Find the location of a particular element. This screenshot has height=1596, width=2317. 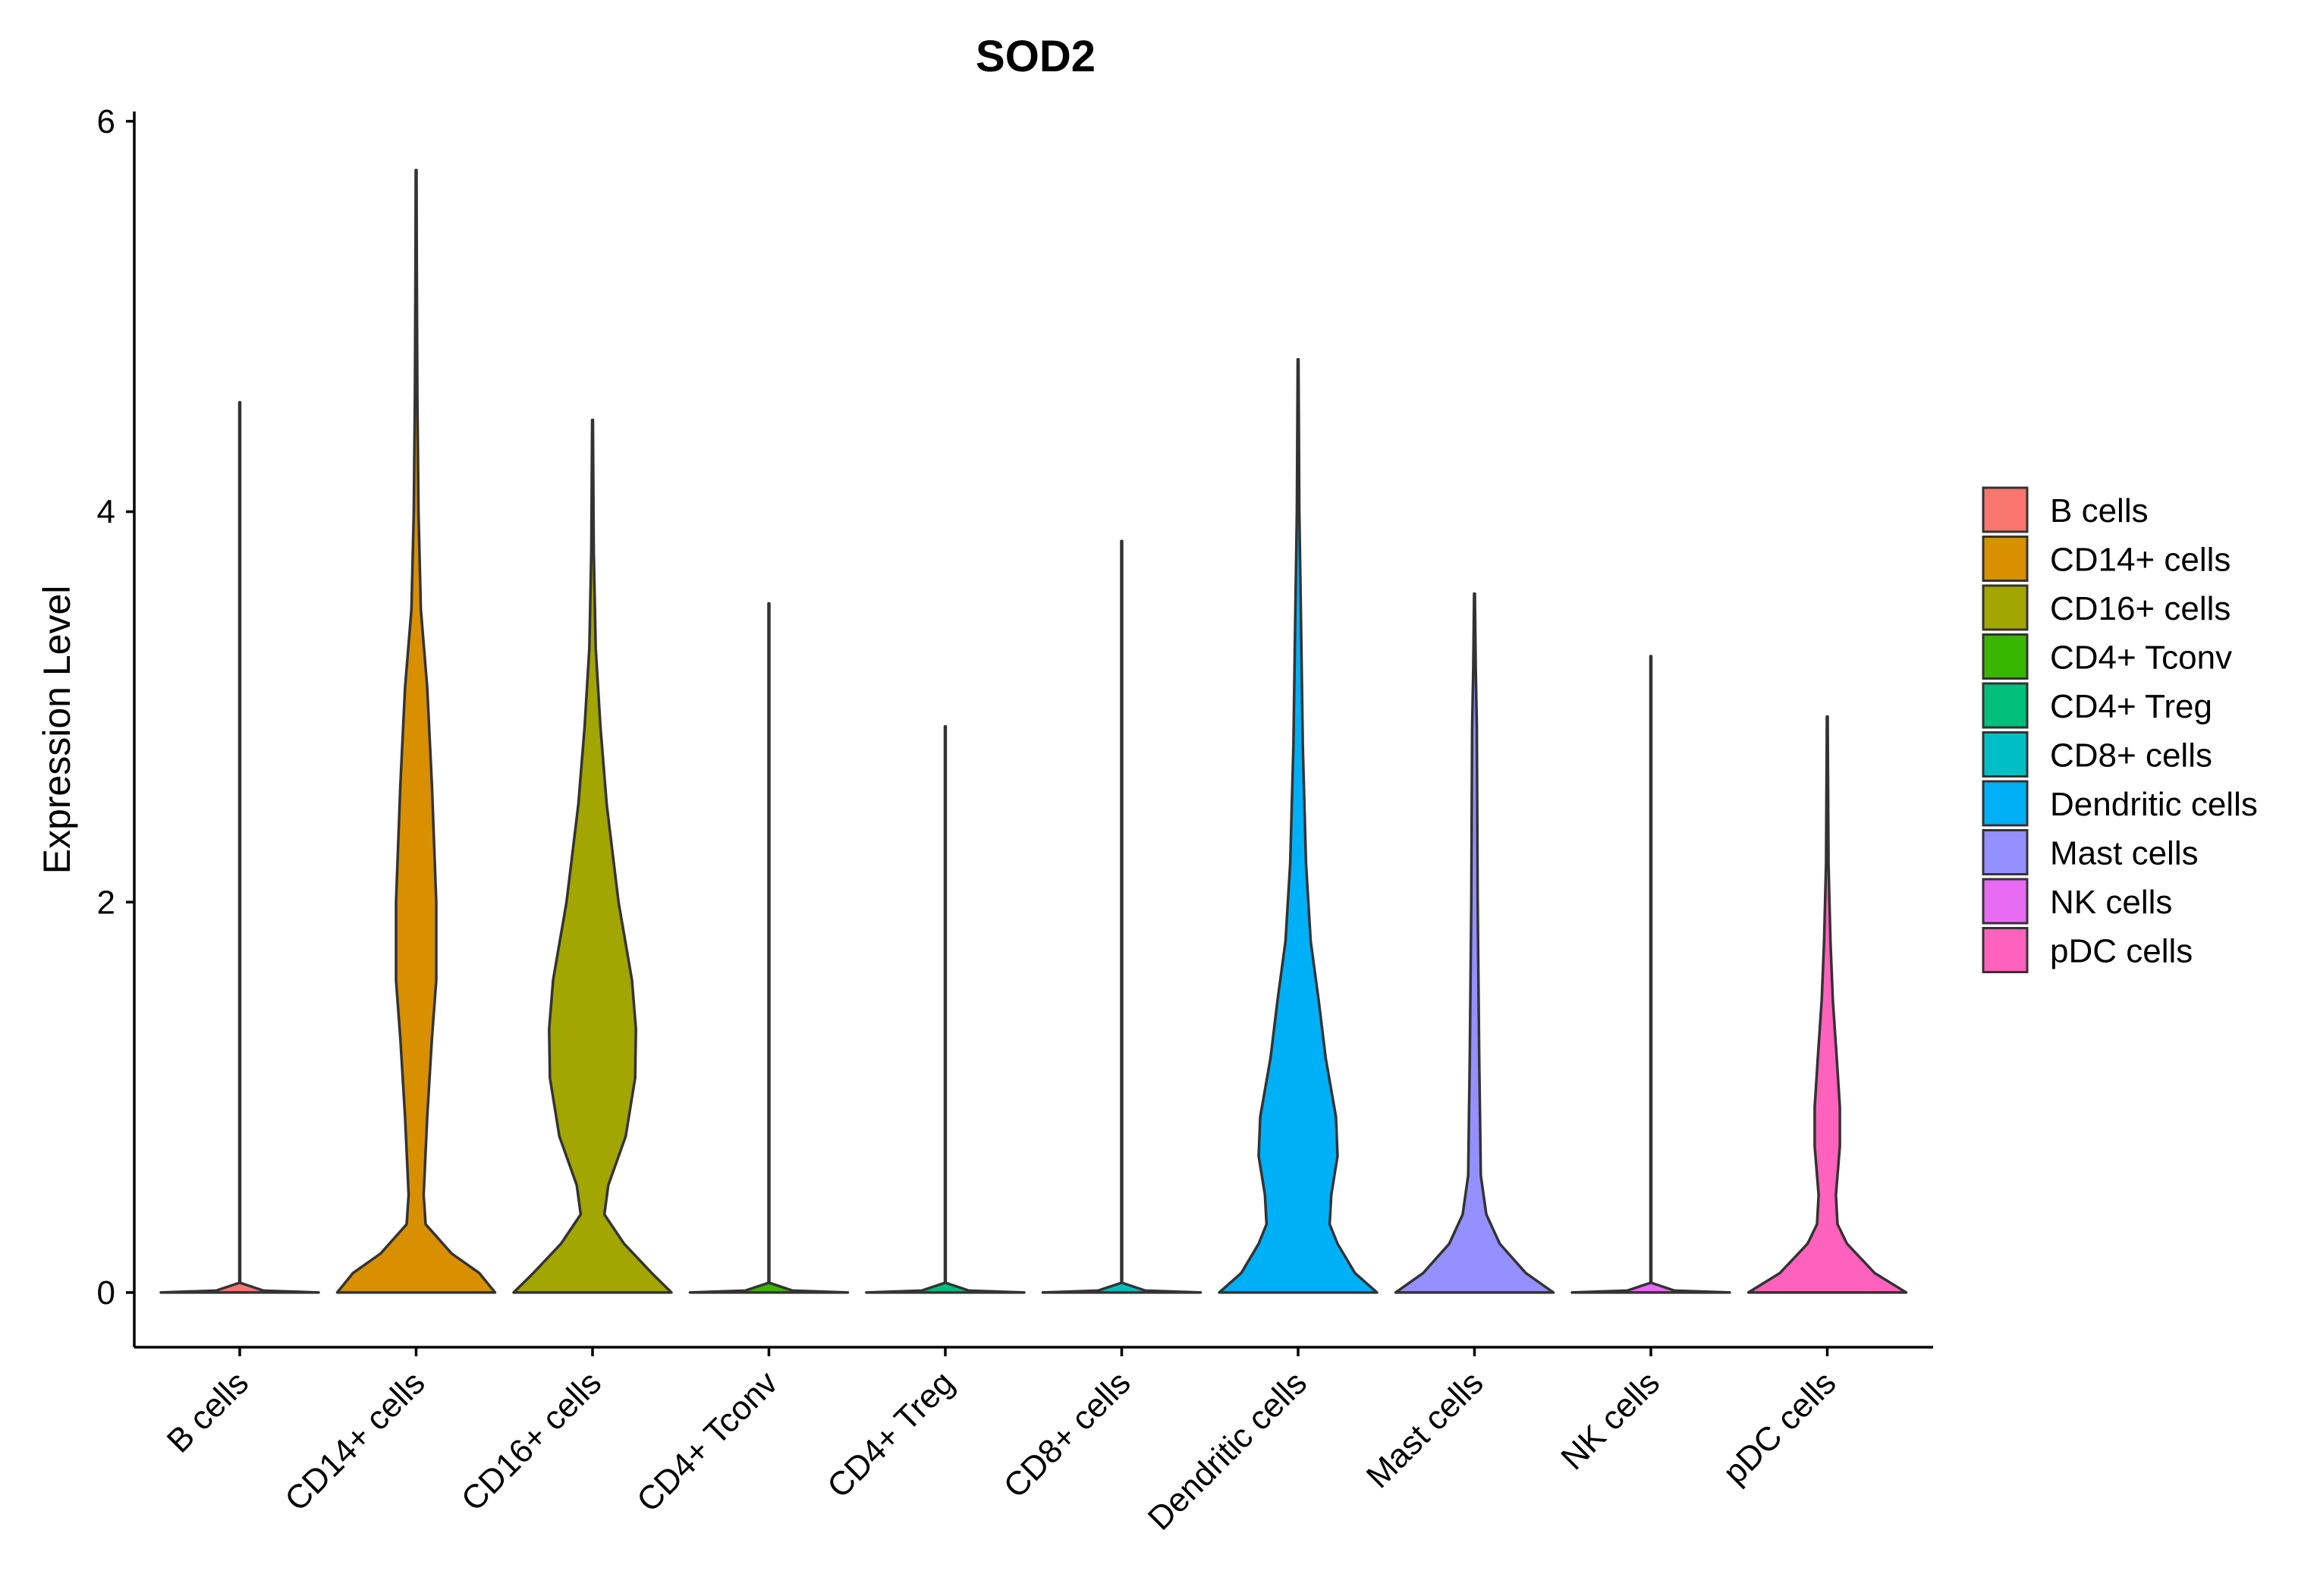

legend-label: CD4+ Tconv is located at coordinates (2141, 658).